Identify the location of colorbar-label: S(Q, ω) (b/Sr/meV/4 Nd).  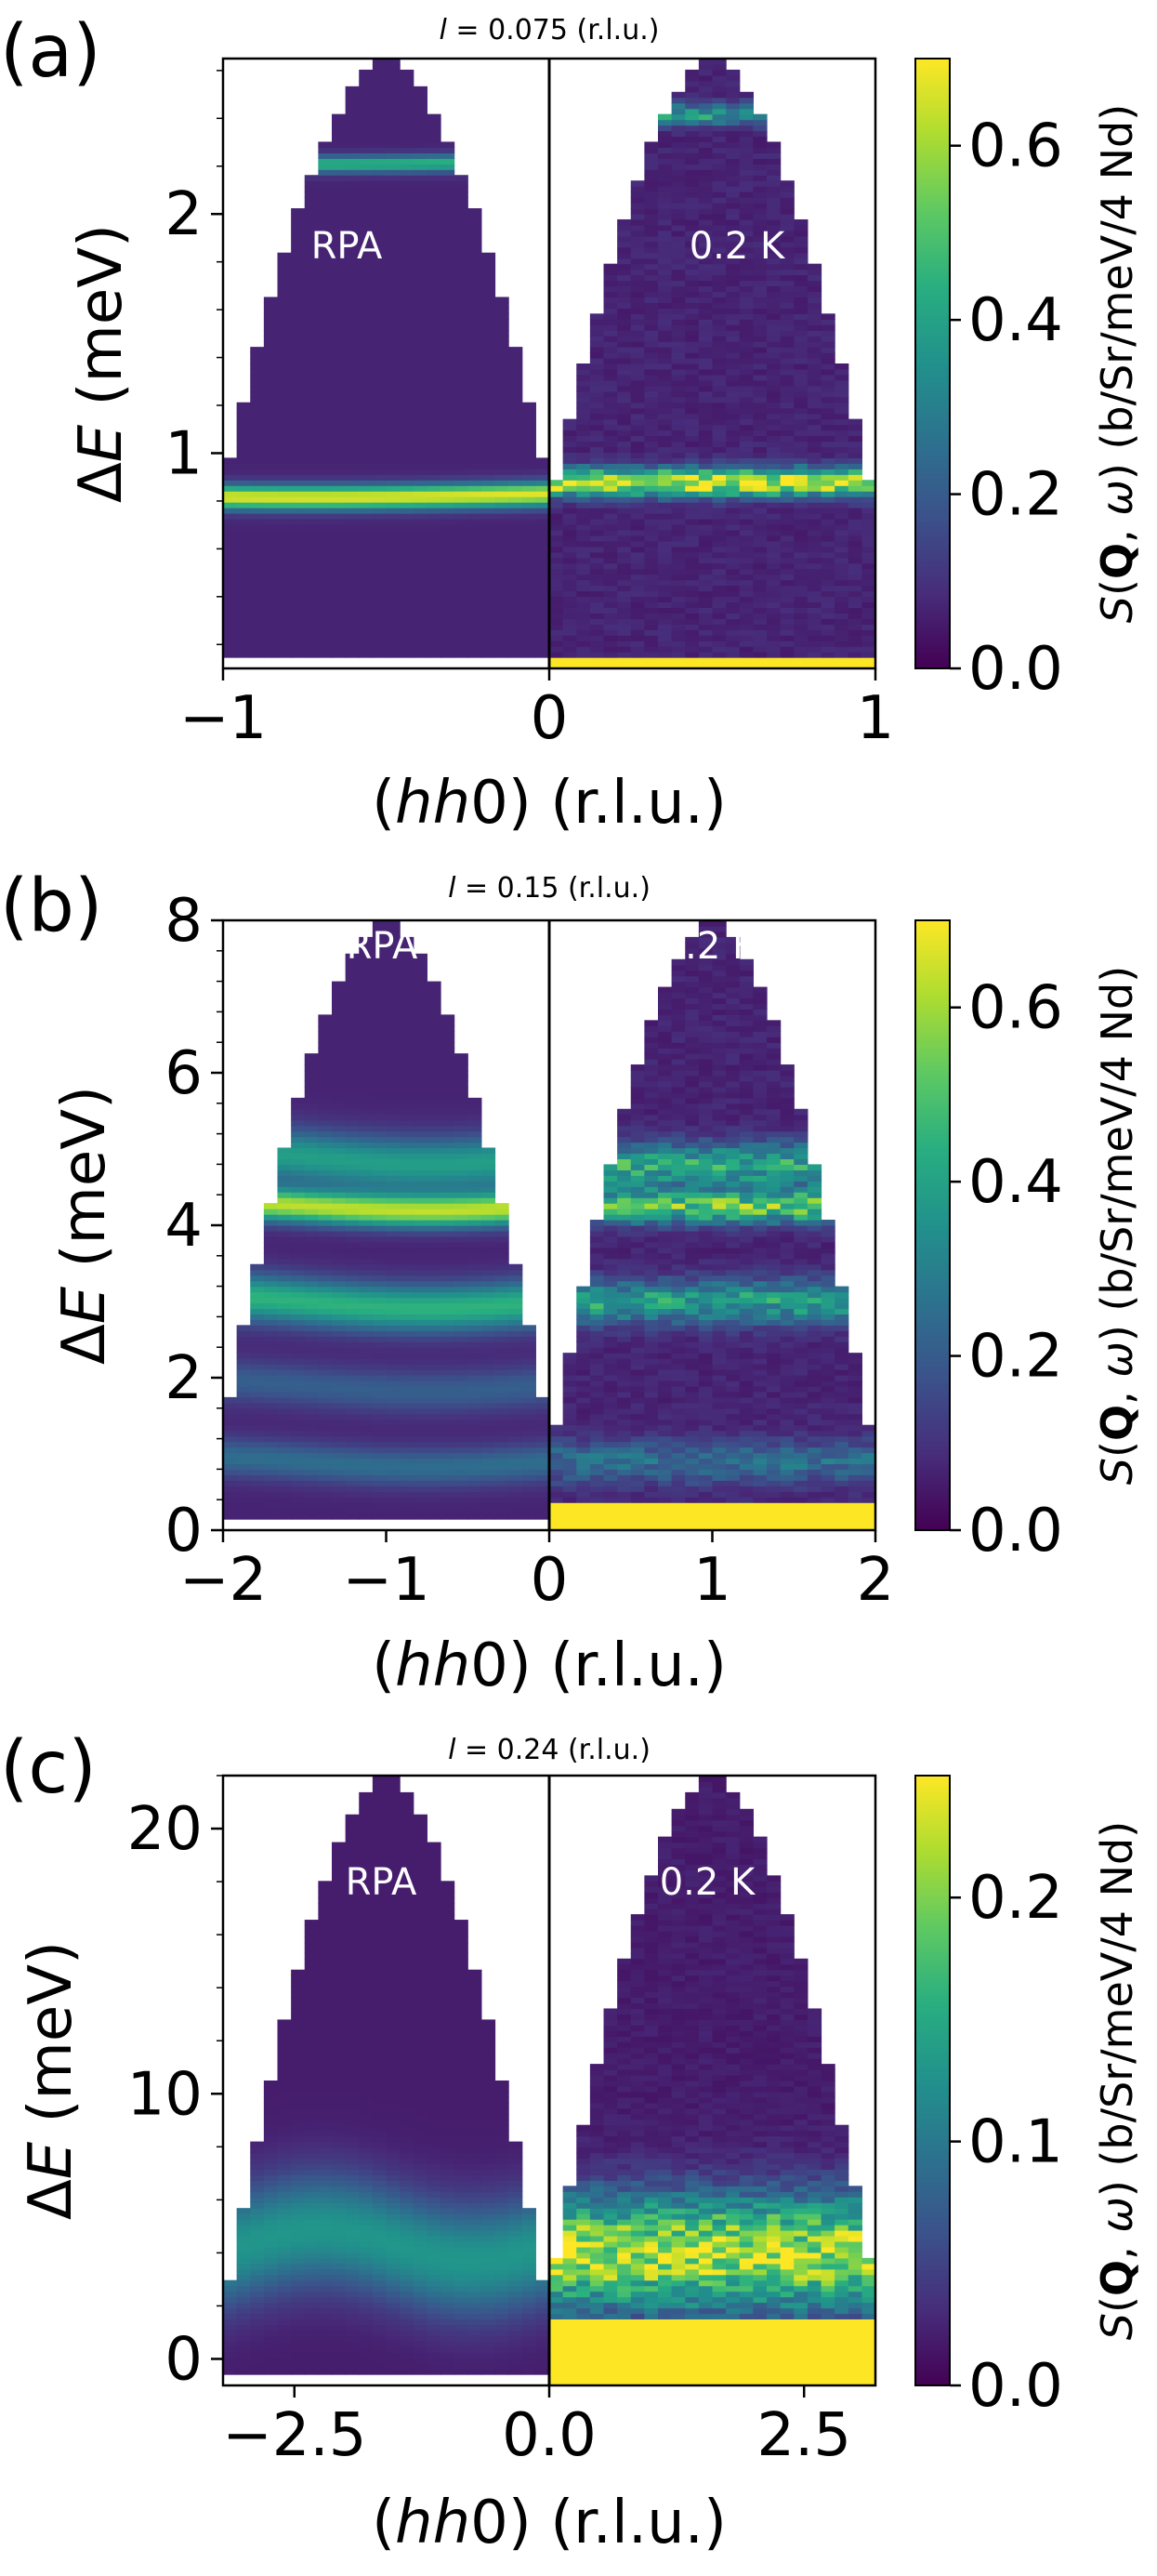
(1117, 363).